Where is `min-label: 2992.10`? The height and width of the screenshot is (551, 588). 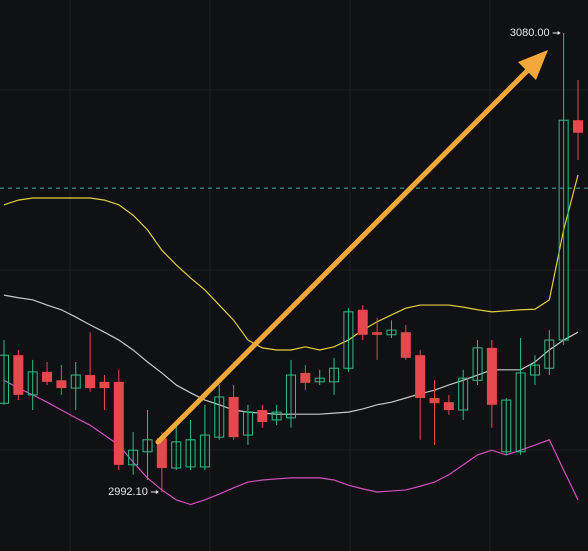
min-label: 2992.10 is located at coordinates (128, 492).